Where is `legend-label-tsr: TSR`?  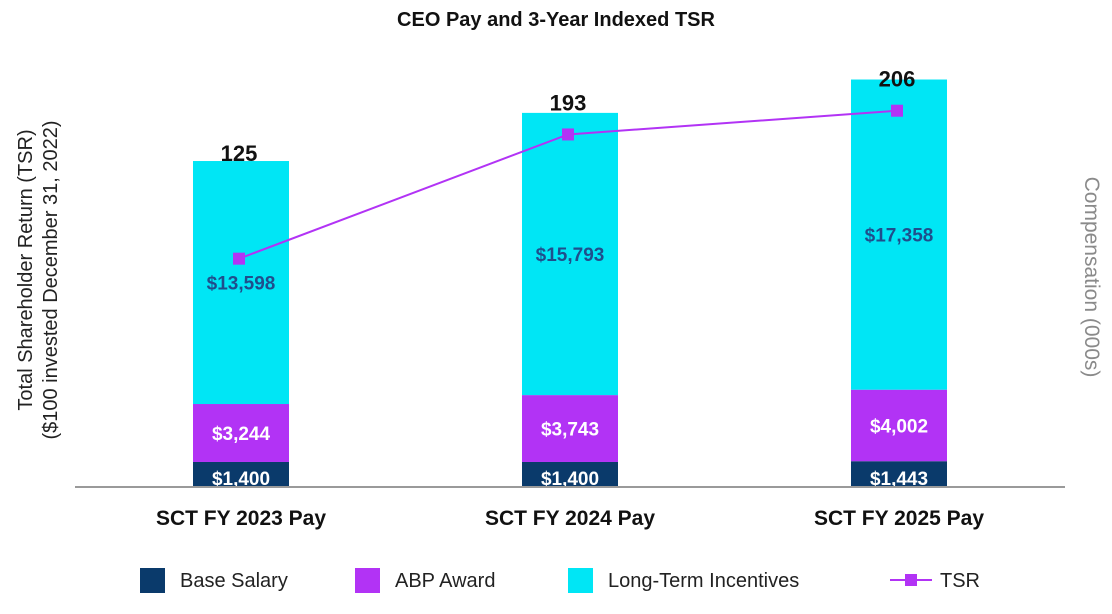 legend-label-tsr: TSR is located at coordinates (960, 581).